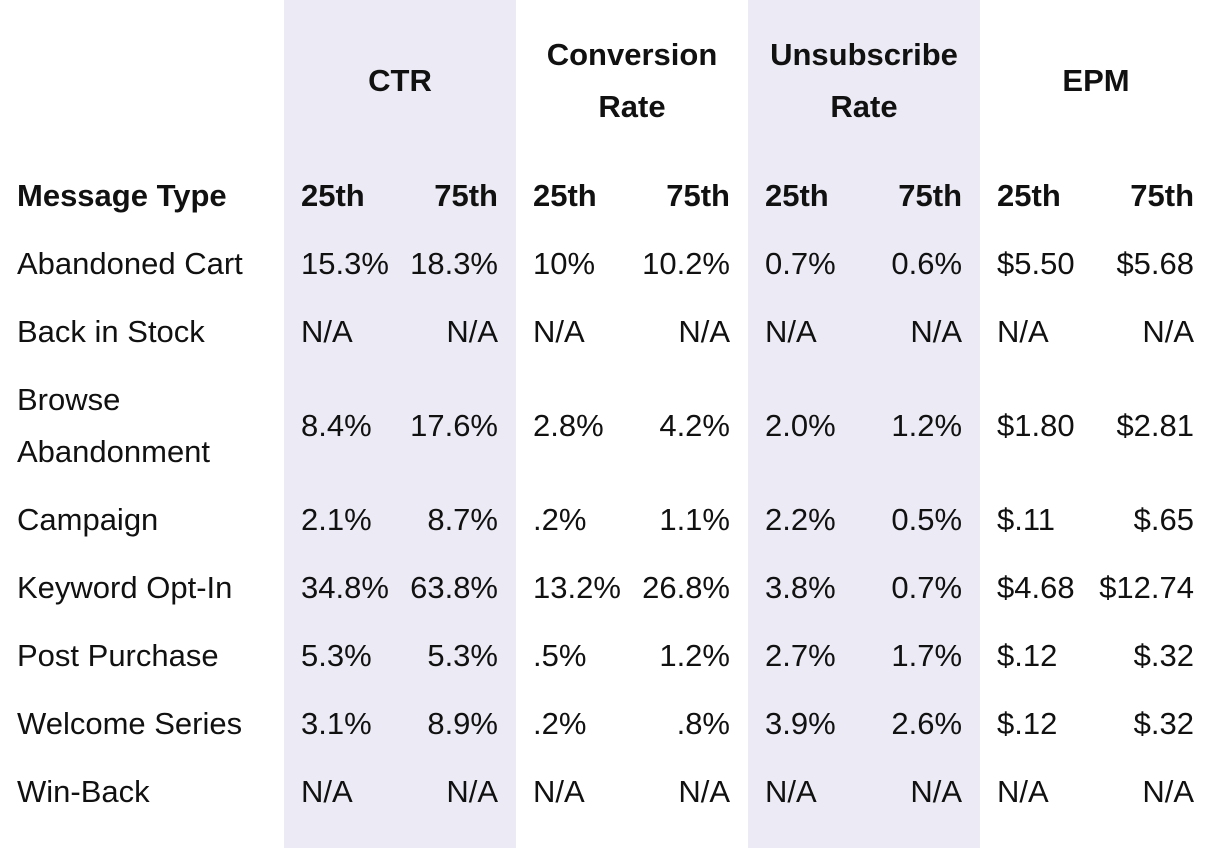 This screenshot has width=1212, height=848. What do you see at coordinates (142, 81) in the screenshot?
I see `header-blank` at bounding box center [142, 81].